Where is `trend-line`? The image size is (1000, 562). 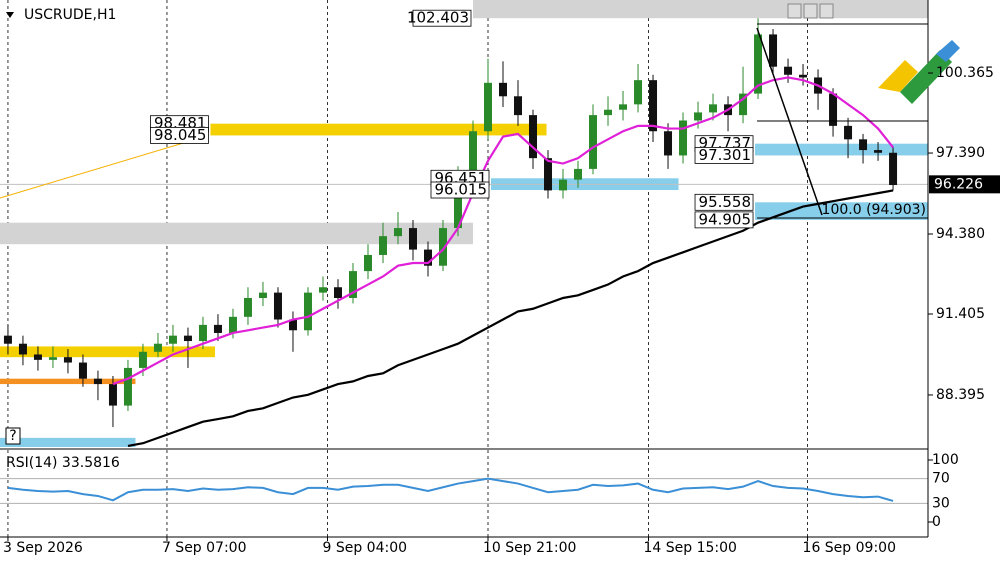
trend-line is located at coordinates (100, 168).